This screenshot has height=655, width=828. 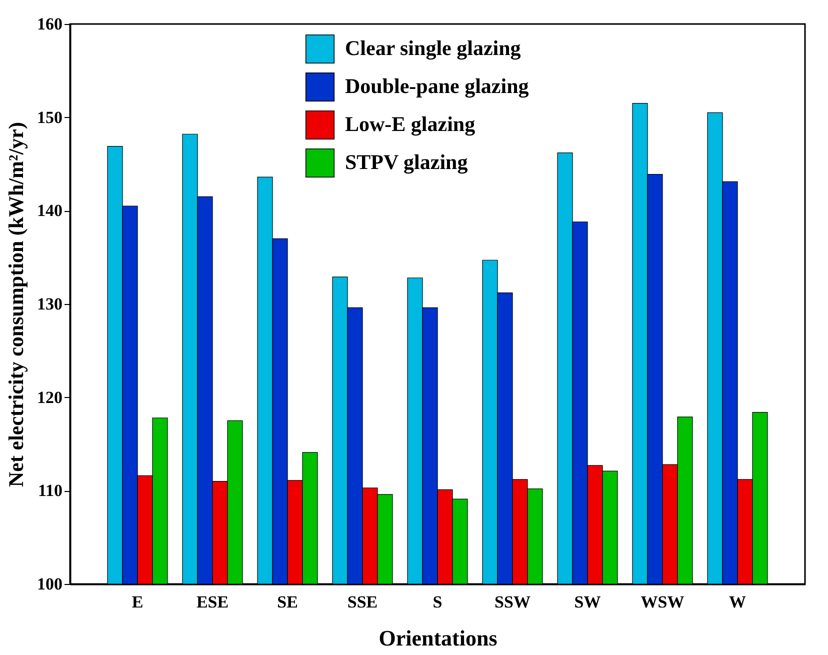 What do you see at coordinates (437, 86) in the screenshot?
I see `legend-label: Double-pane glazing` at bounding box center [437, 86].